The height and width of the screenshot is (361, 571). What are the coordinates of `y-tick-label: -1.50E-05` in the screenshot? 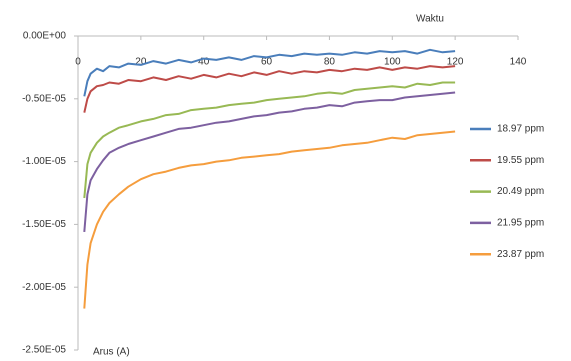 It's located at (44, 224).